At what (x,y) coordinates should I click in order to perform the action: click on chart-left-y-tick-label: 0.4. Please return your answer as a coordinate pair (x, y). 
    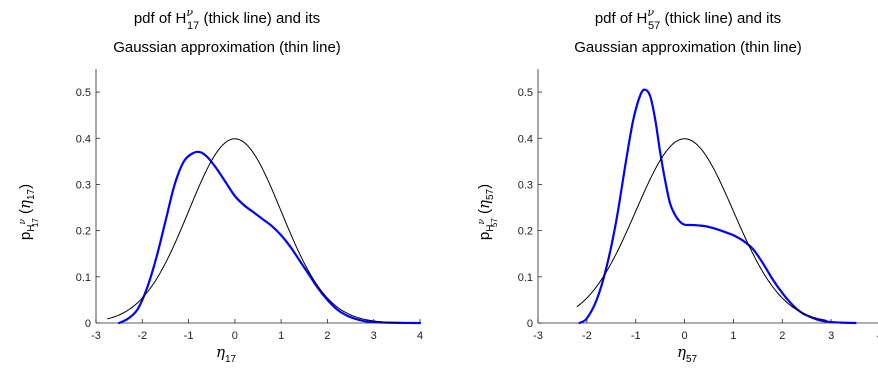
    Looking at the image, I should click on (83, 139).